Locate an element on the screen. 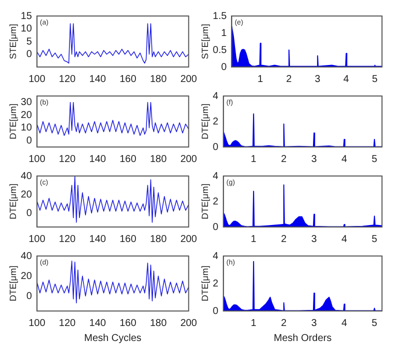  y-tick-label: 30 is located at coordinates (26, 102).